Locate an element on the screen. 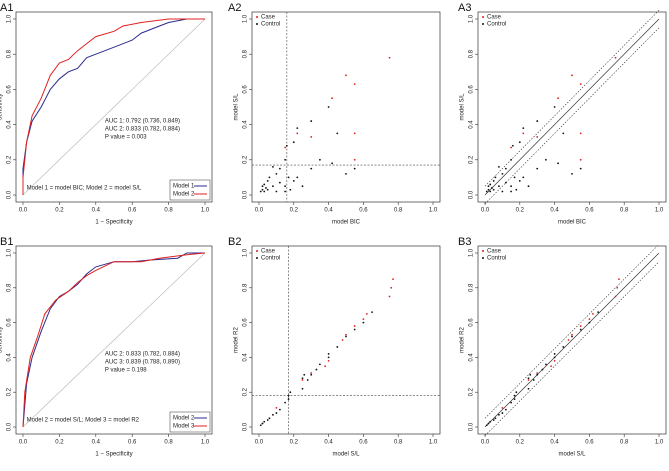  annotation: P value = 0.198 is located at coordinates (126, 370).